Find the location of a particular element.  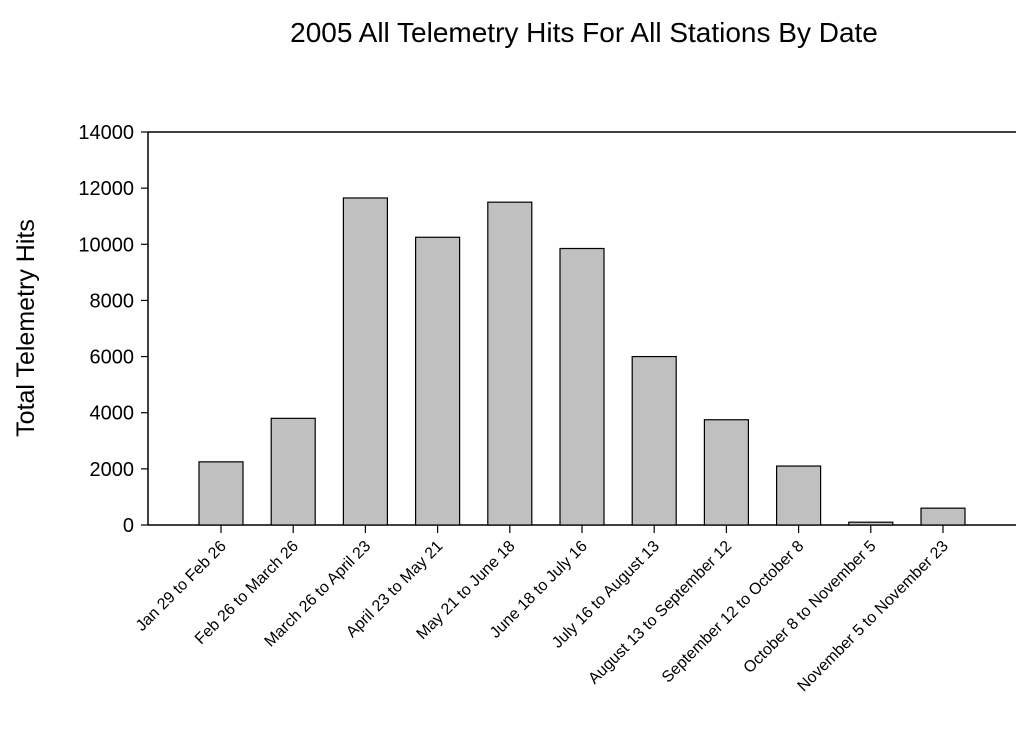

x-tick-label: November 5 to November 23 is located at coordinates (873, 616).